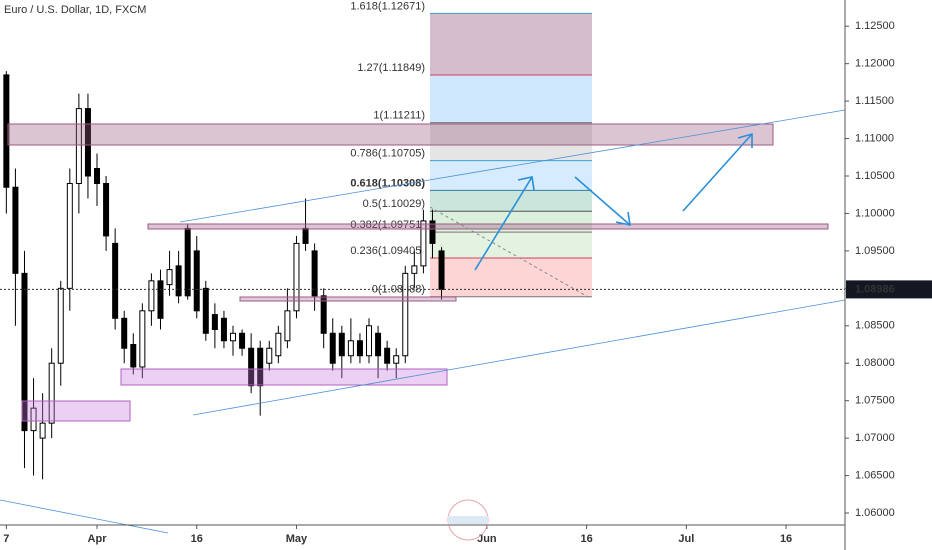  What do you see at coordinates (98, 539) in the screenshot?
I see `x-tick-label: Apr` at bounding box center [98, 539].